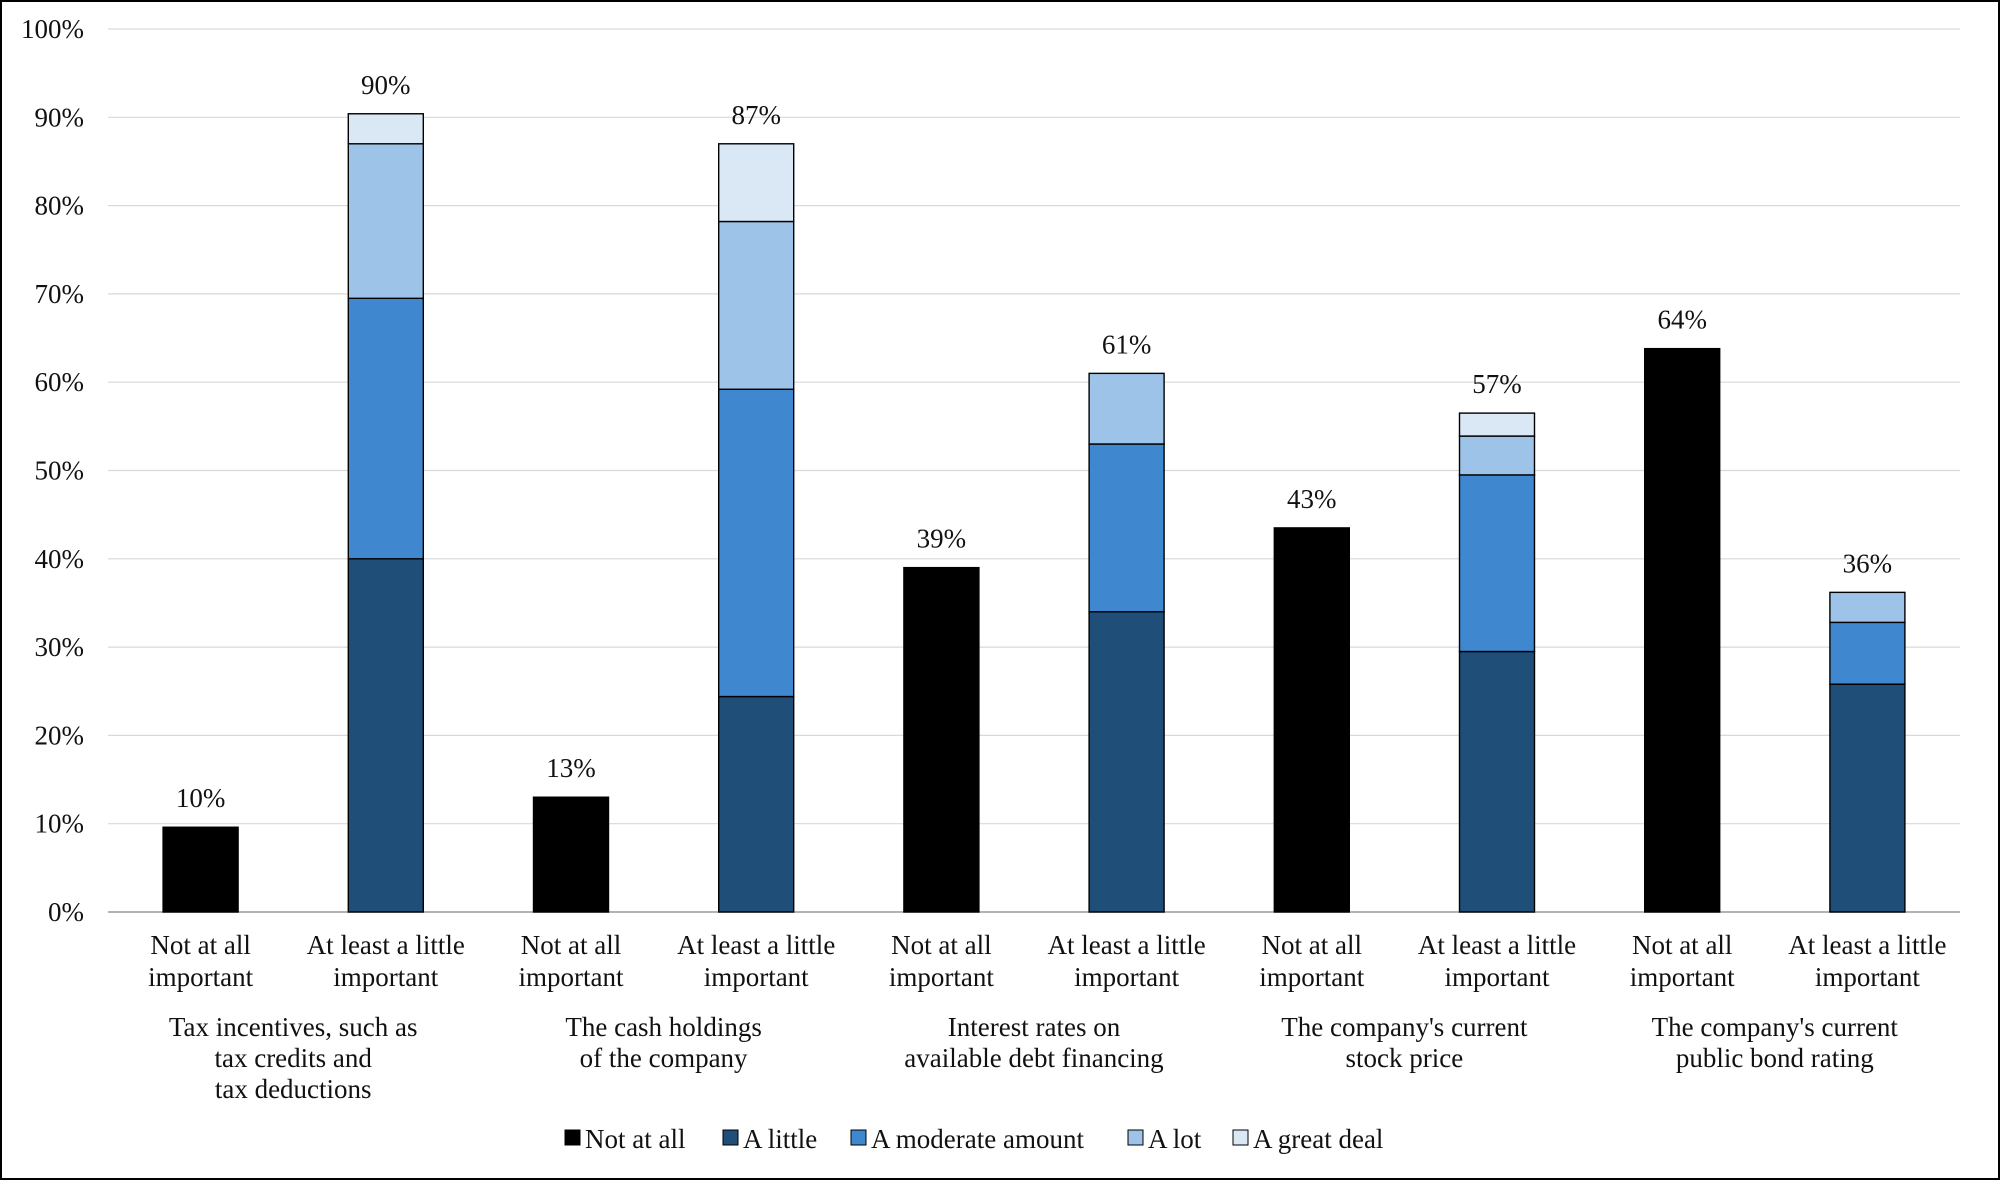  Describe the element at coordinates (60, 471) in the screenshot. I see `y-tick-label-50: 50%` at that location.